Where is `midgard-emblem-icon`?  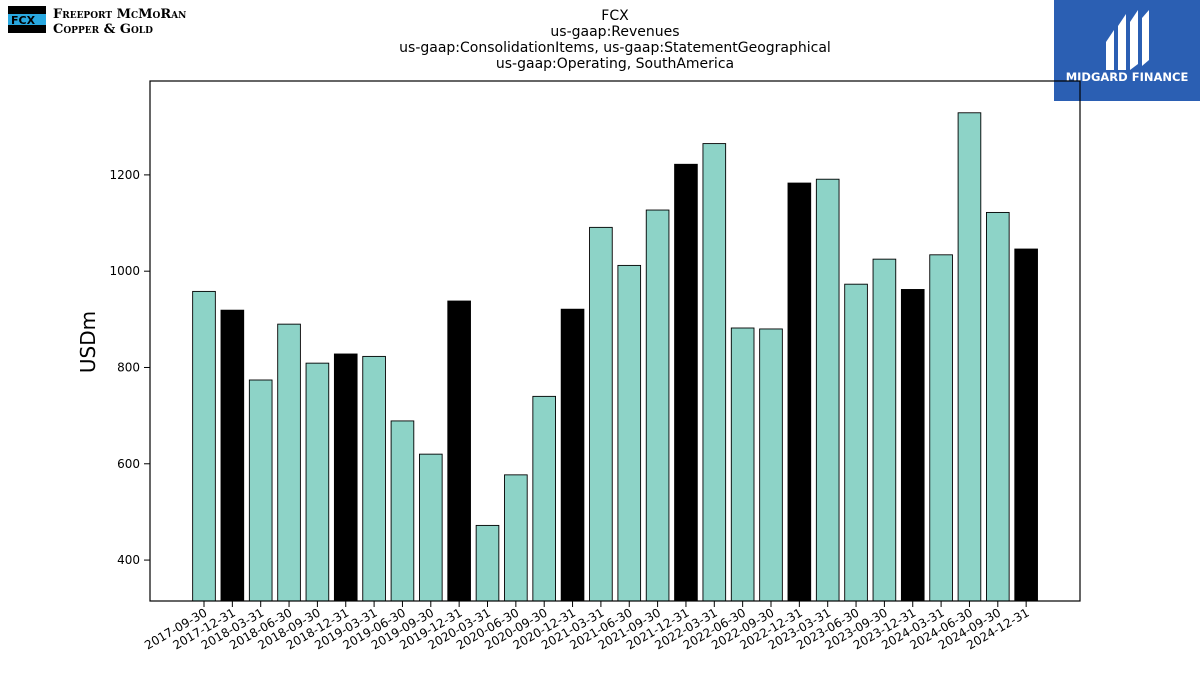 midgard-emblem-icon is located at coordinates (1127, 40).